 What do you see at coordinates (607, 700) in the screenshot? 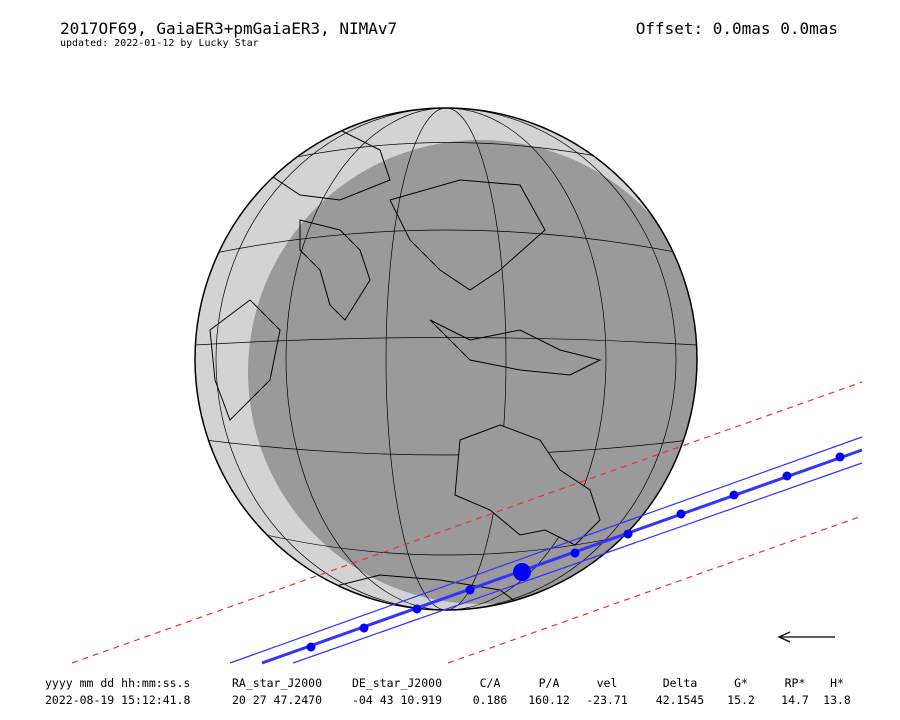
I see `table-cell: -23.71` at bounding box center [607, 700].